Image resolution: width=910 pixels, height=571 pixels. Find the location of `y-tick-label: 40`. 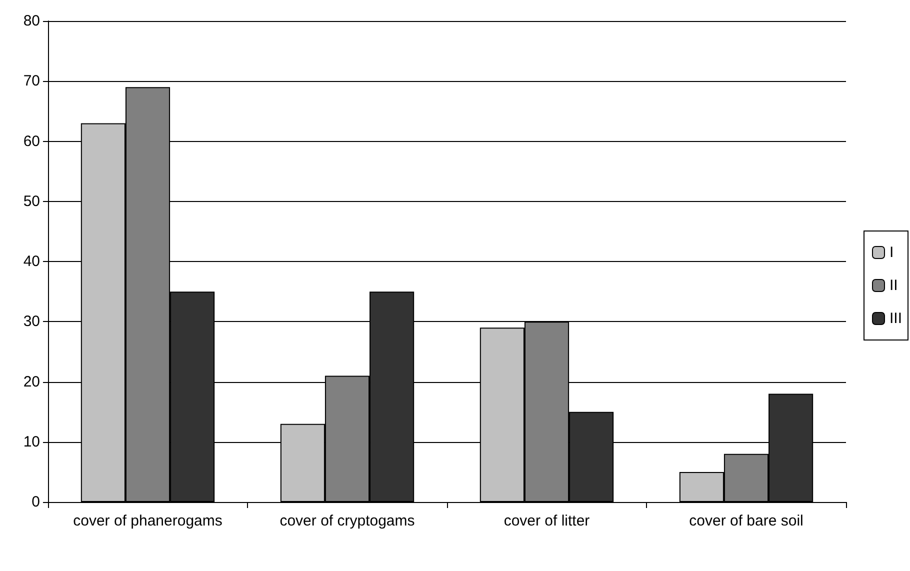

y-tick-label: 40 is located at coordinates (31, 261).